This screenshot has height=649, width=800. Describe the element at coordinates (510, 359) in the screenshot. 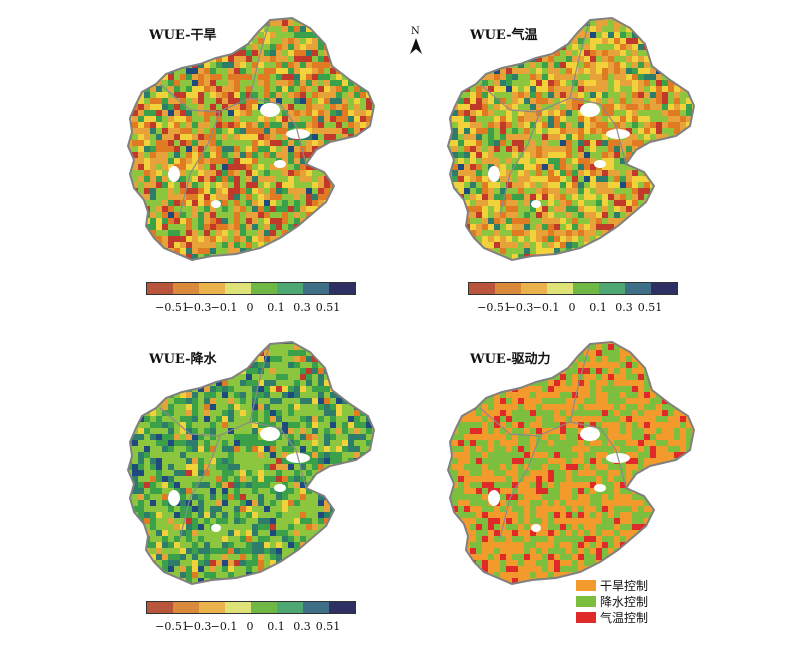

I see `panel-title-driver: WUE-驱动力` at that location.